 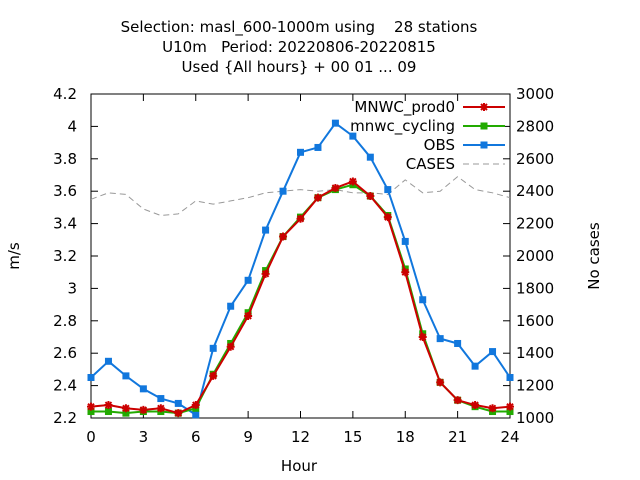 I want to click on y-tick-label: 2.6, so click(x=65, y=353).